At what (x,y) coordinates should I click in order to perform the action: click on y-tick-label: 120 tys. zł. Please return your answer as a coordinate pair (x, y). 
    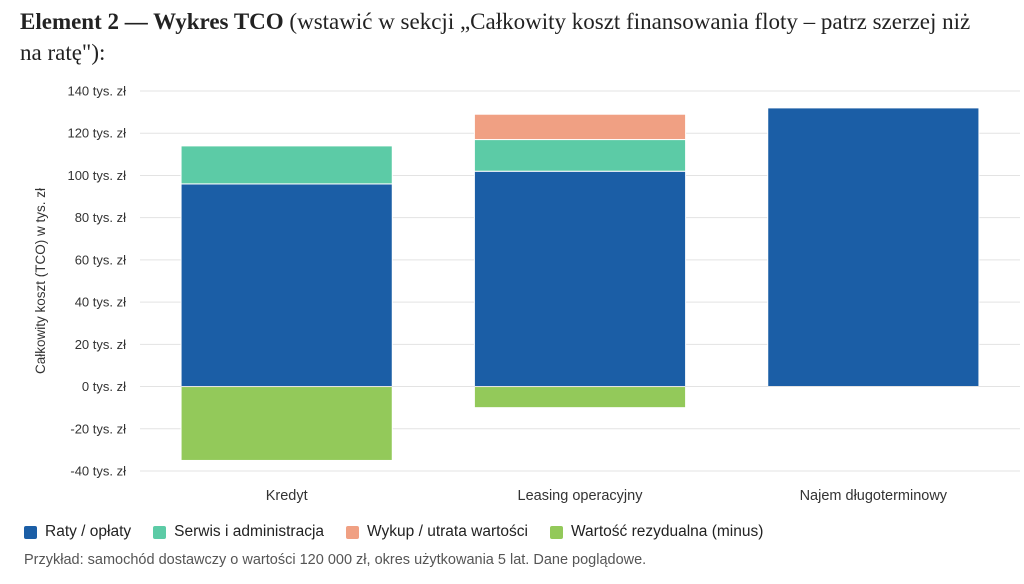
    Looking at the image, I should click on (96, 133).